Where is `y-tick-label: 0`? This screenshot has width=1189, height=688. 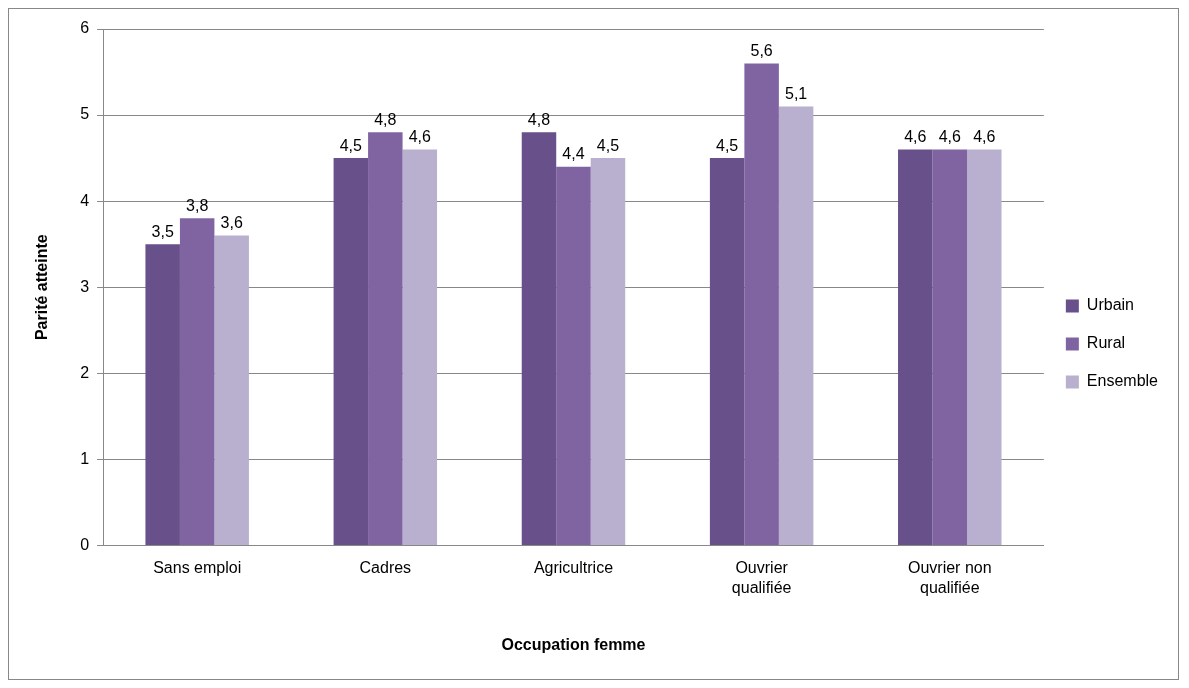
y-tick-label: 0 is located at coordinates (85, 544).